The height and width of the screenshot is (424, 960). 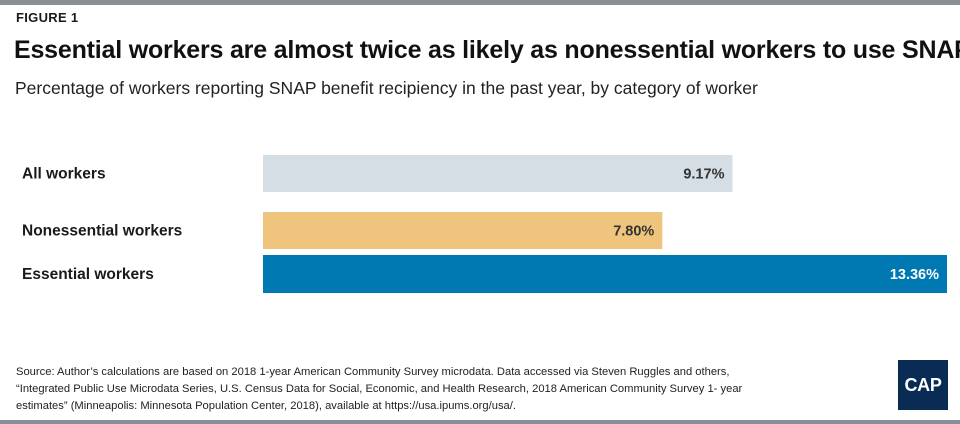 I want to click on value-label-all-workers: 9.17%, so click(x=703, y=175).